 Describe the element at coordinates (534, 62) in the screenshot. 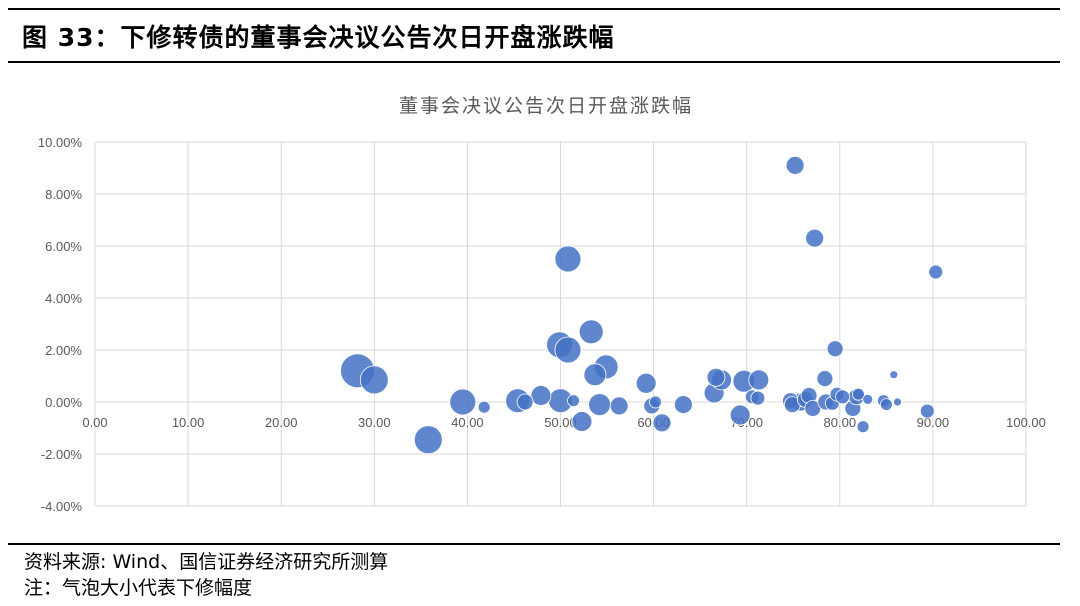

I see `title-rule` at that location.